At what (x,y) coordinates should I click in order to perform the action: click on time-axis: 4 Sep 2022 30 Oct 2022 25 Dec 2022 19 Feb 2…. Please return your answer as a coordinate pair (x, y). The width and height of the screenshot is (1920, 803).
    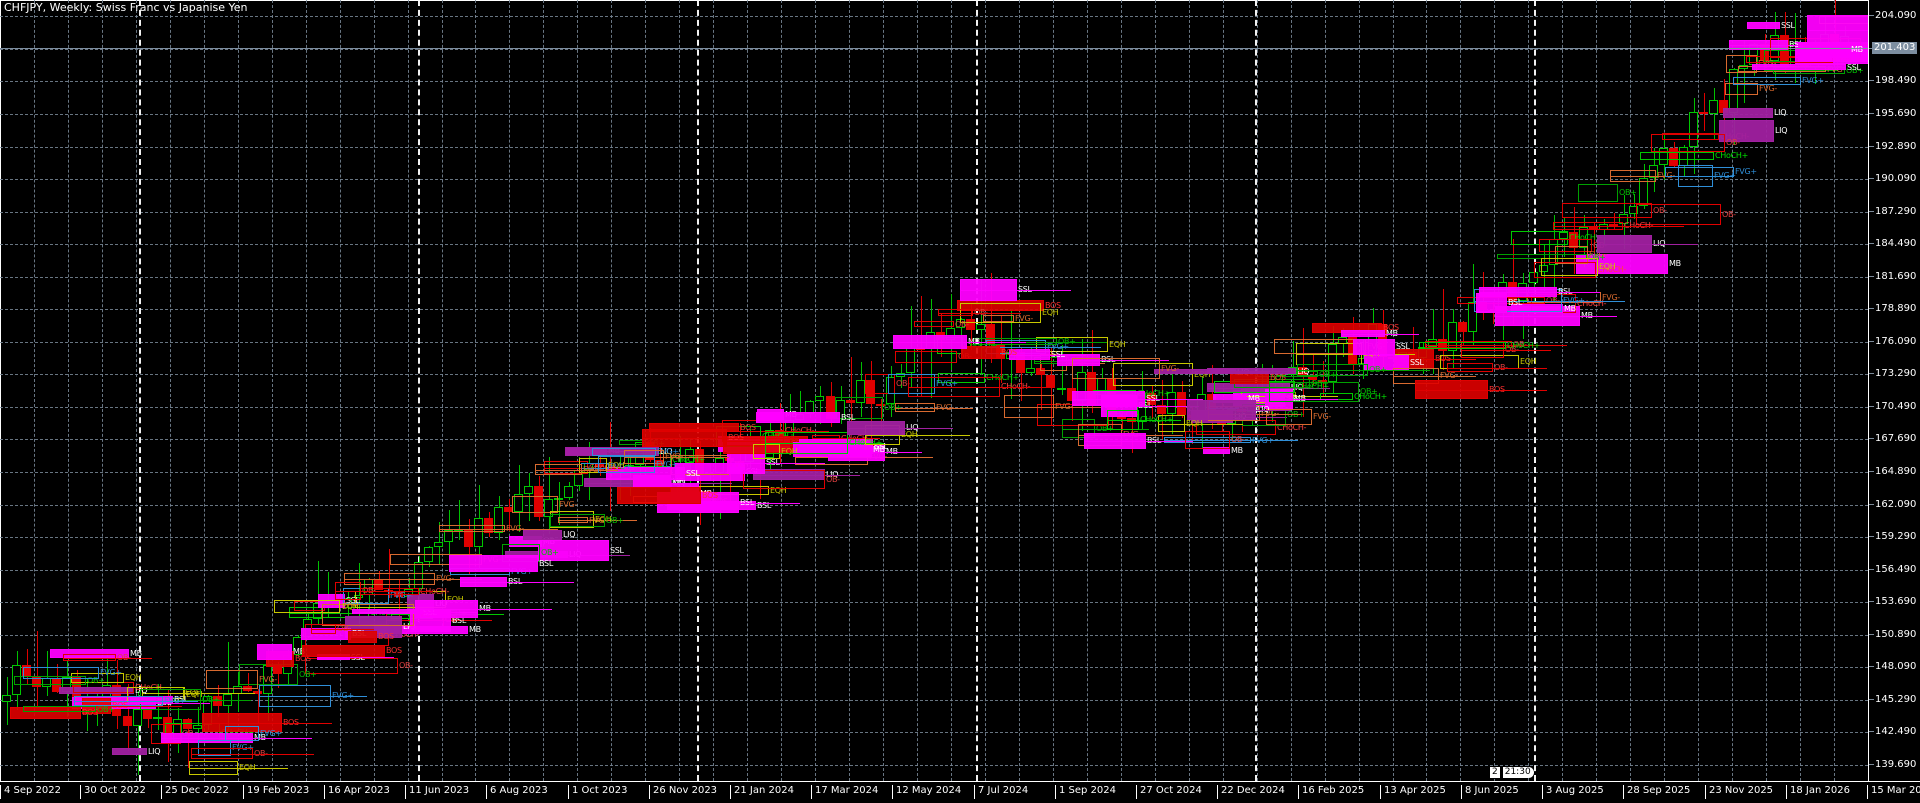
    Looking at the image, I should click on (960, 792).